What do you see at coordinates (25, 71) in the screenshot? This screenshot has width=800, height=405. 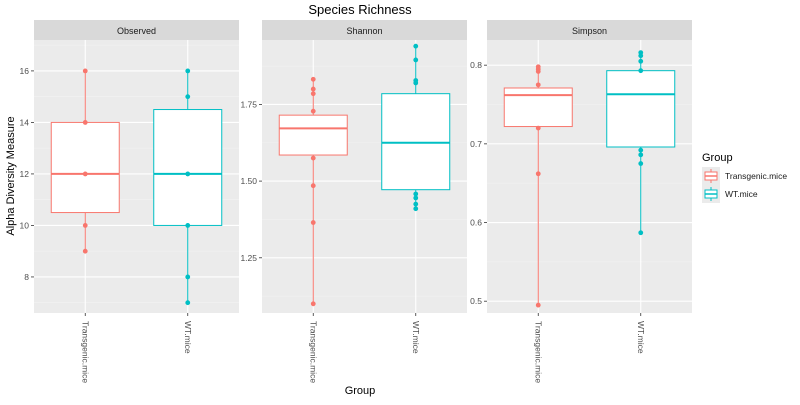 I see `y-tick-label: 16` at bounding box center [25, 71].